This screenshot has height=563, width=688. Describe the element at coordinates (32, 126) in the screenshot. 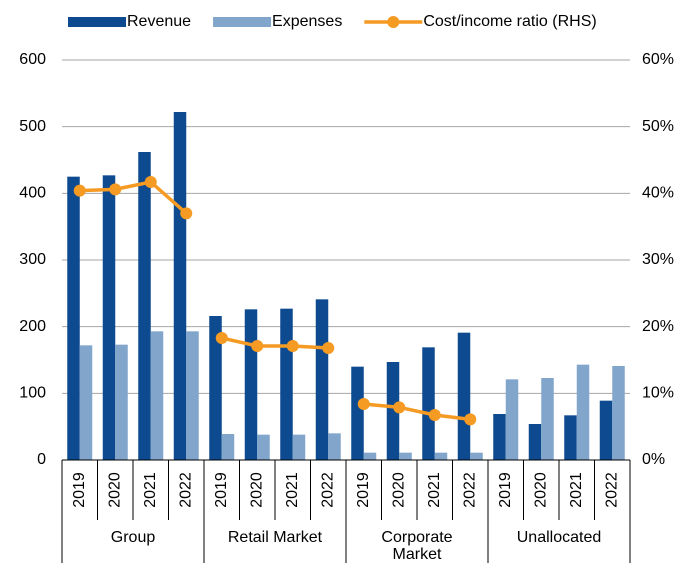

I see `y-tick-label: 500` at that location.